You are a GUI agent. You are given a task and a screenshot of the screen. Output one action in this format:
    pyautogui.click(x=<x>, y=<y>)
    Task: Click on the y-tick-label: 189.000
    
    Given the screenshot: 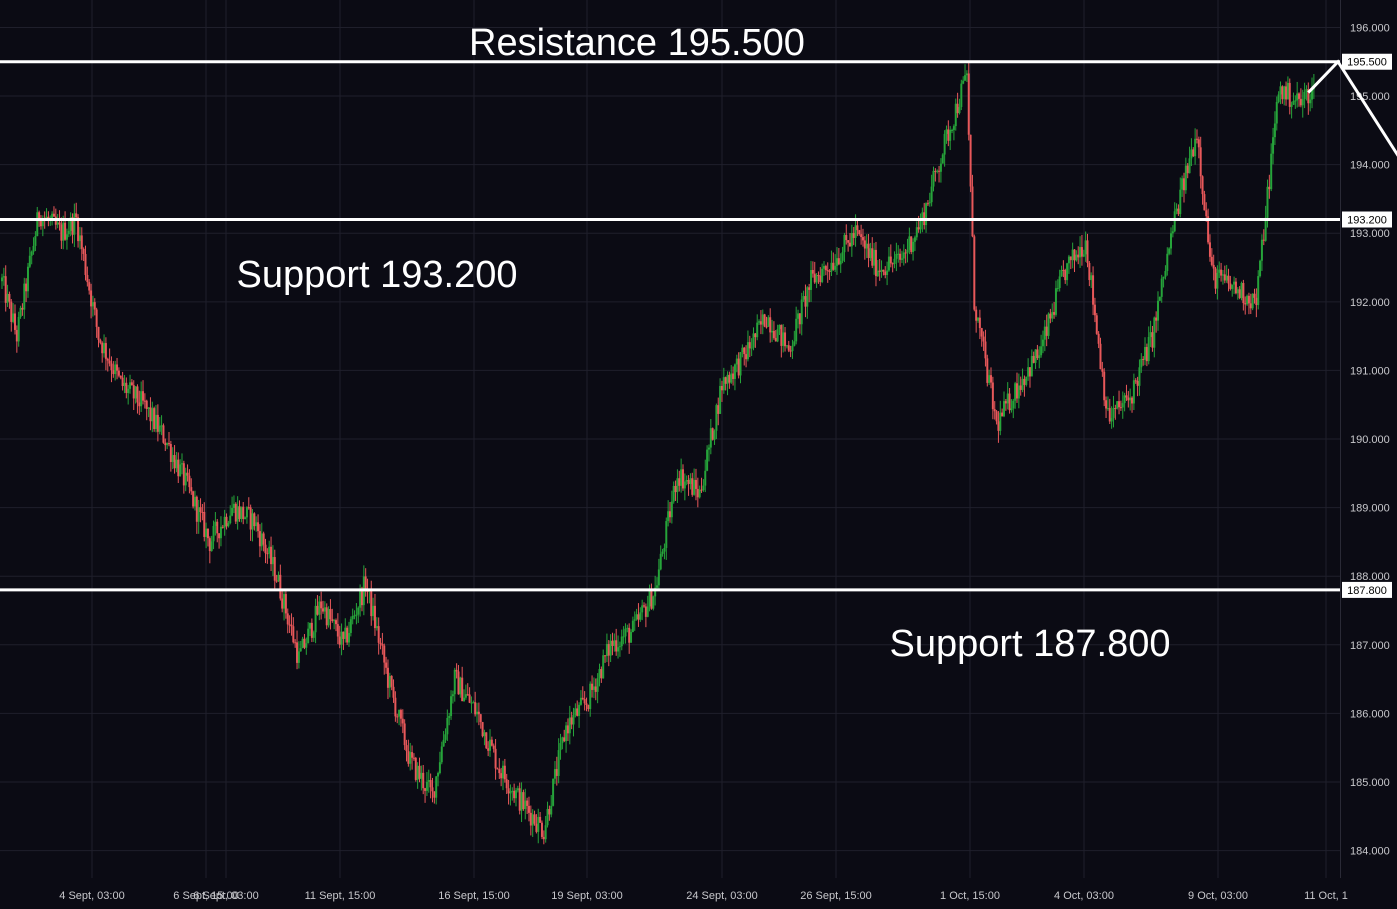 What is the action you would take?
    pyautogui.click(x=1370, y=509)
    